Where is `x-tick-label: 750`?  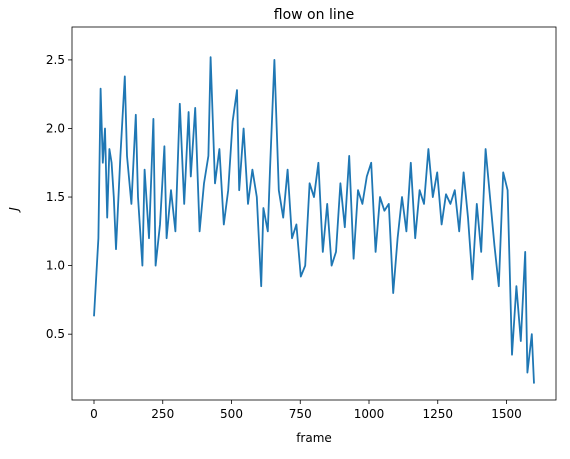 x-tick-label: 750 is located at coordinates (300, 414).